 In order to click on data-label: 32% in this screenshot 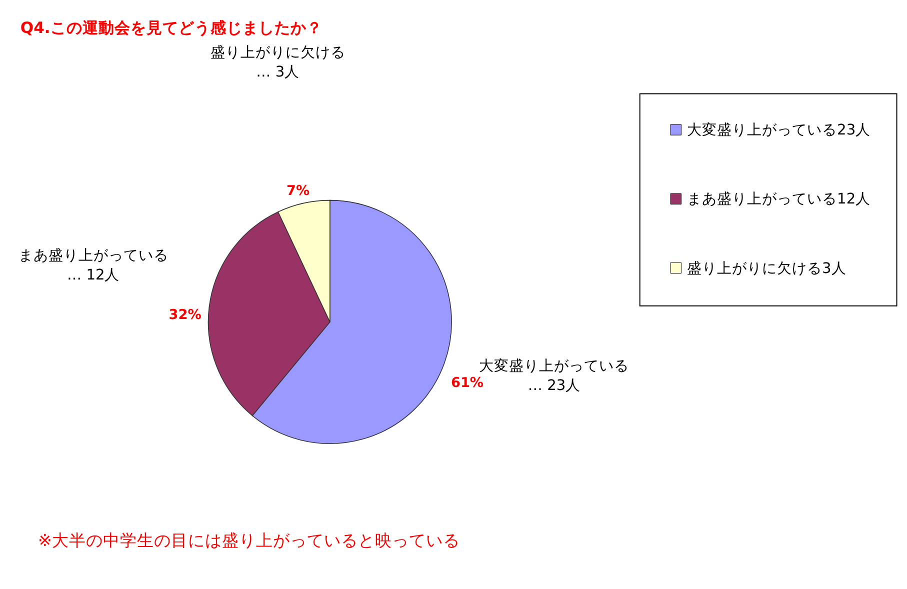, I will do `click(185, 315)`.